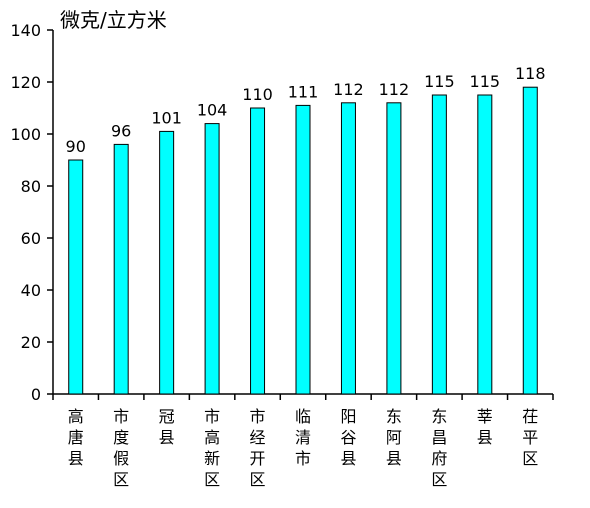  What do you see at coordinates (166, 117) in the screenshot?
I see `value-label: 101` at bounding box center [166, 117].